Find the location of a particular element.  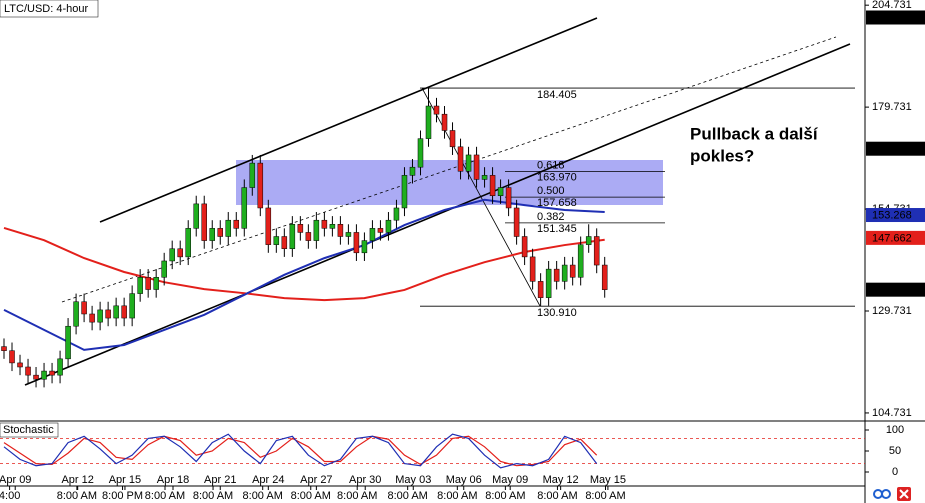

x-tick-label: Apr 24 is located at coordinates (268, 480).